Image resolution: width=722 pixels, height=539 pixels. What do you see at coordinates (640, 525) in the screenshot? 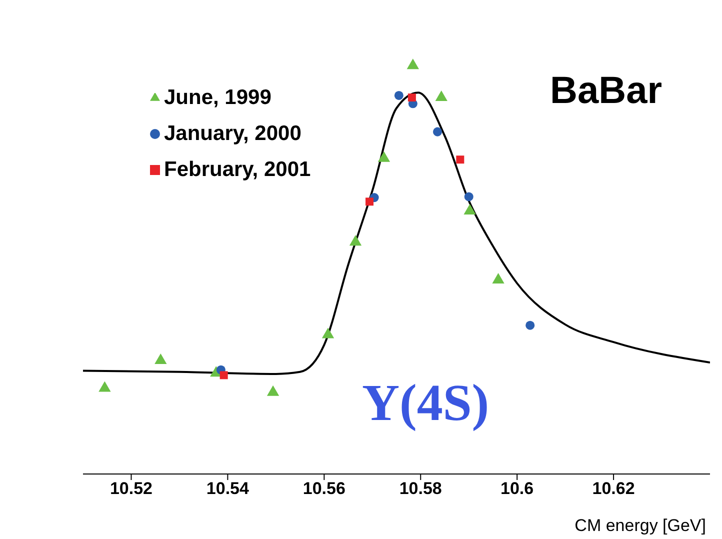
I see `x-axis-title: CM energy [GeV]` at bounding box center [640, 525].